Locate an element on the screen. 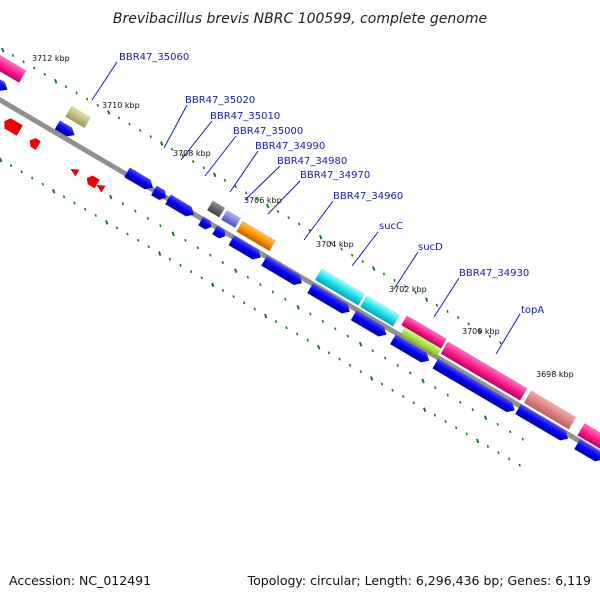  kbp-label: 3698 kbp is located at coordinates (555, 374).